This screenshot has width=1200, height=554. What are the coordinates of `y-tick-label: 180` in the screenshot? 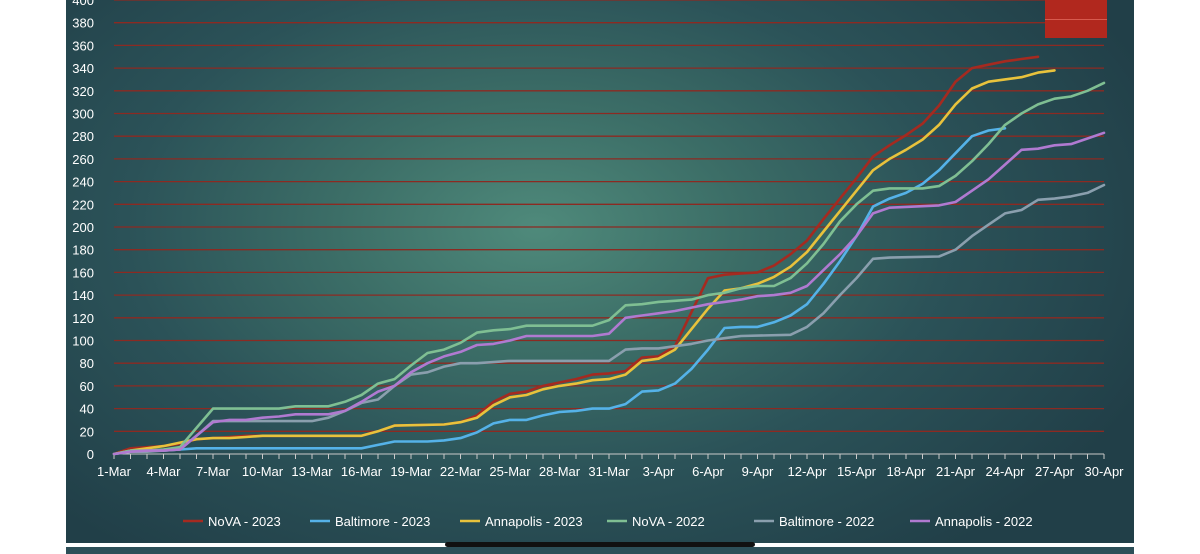 It's located at (83, 250).